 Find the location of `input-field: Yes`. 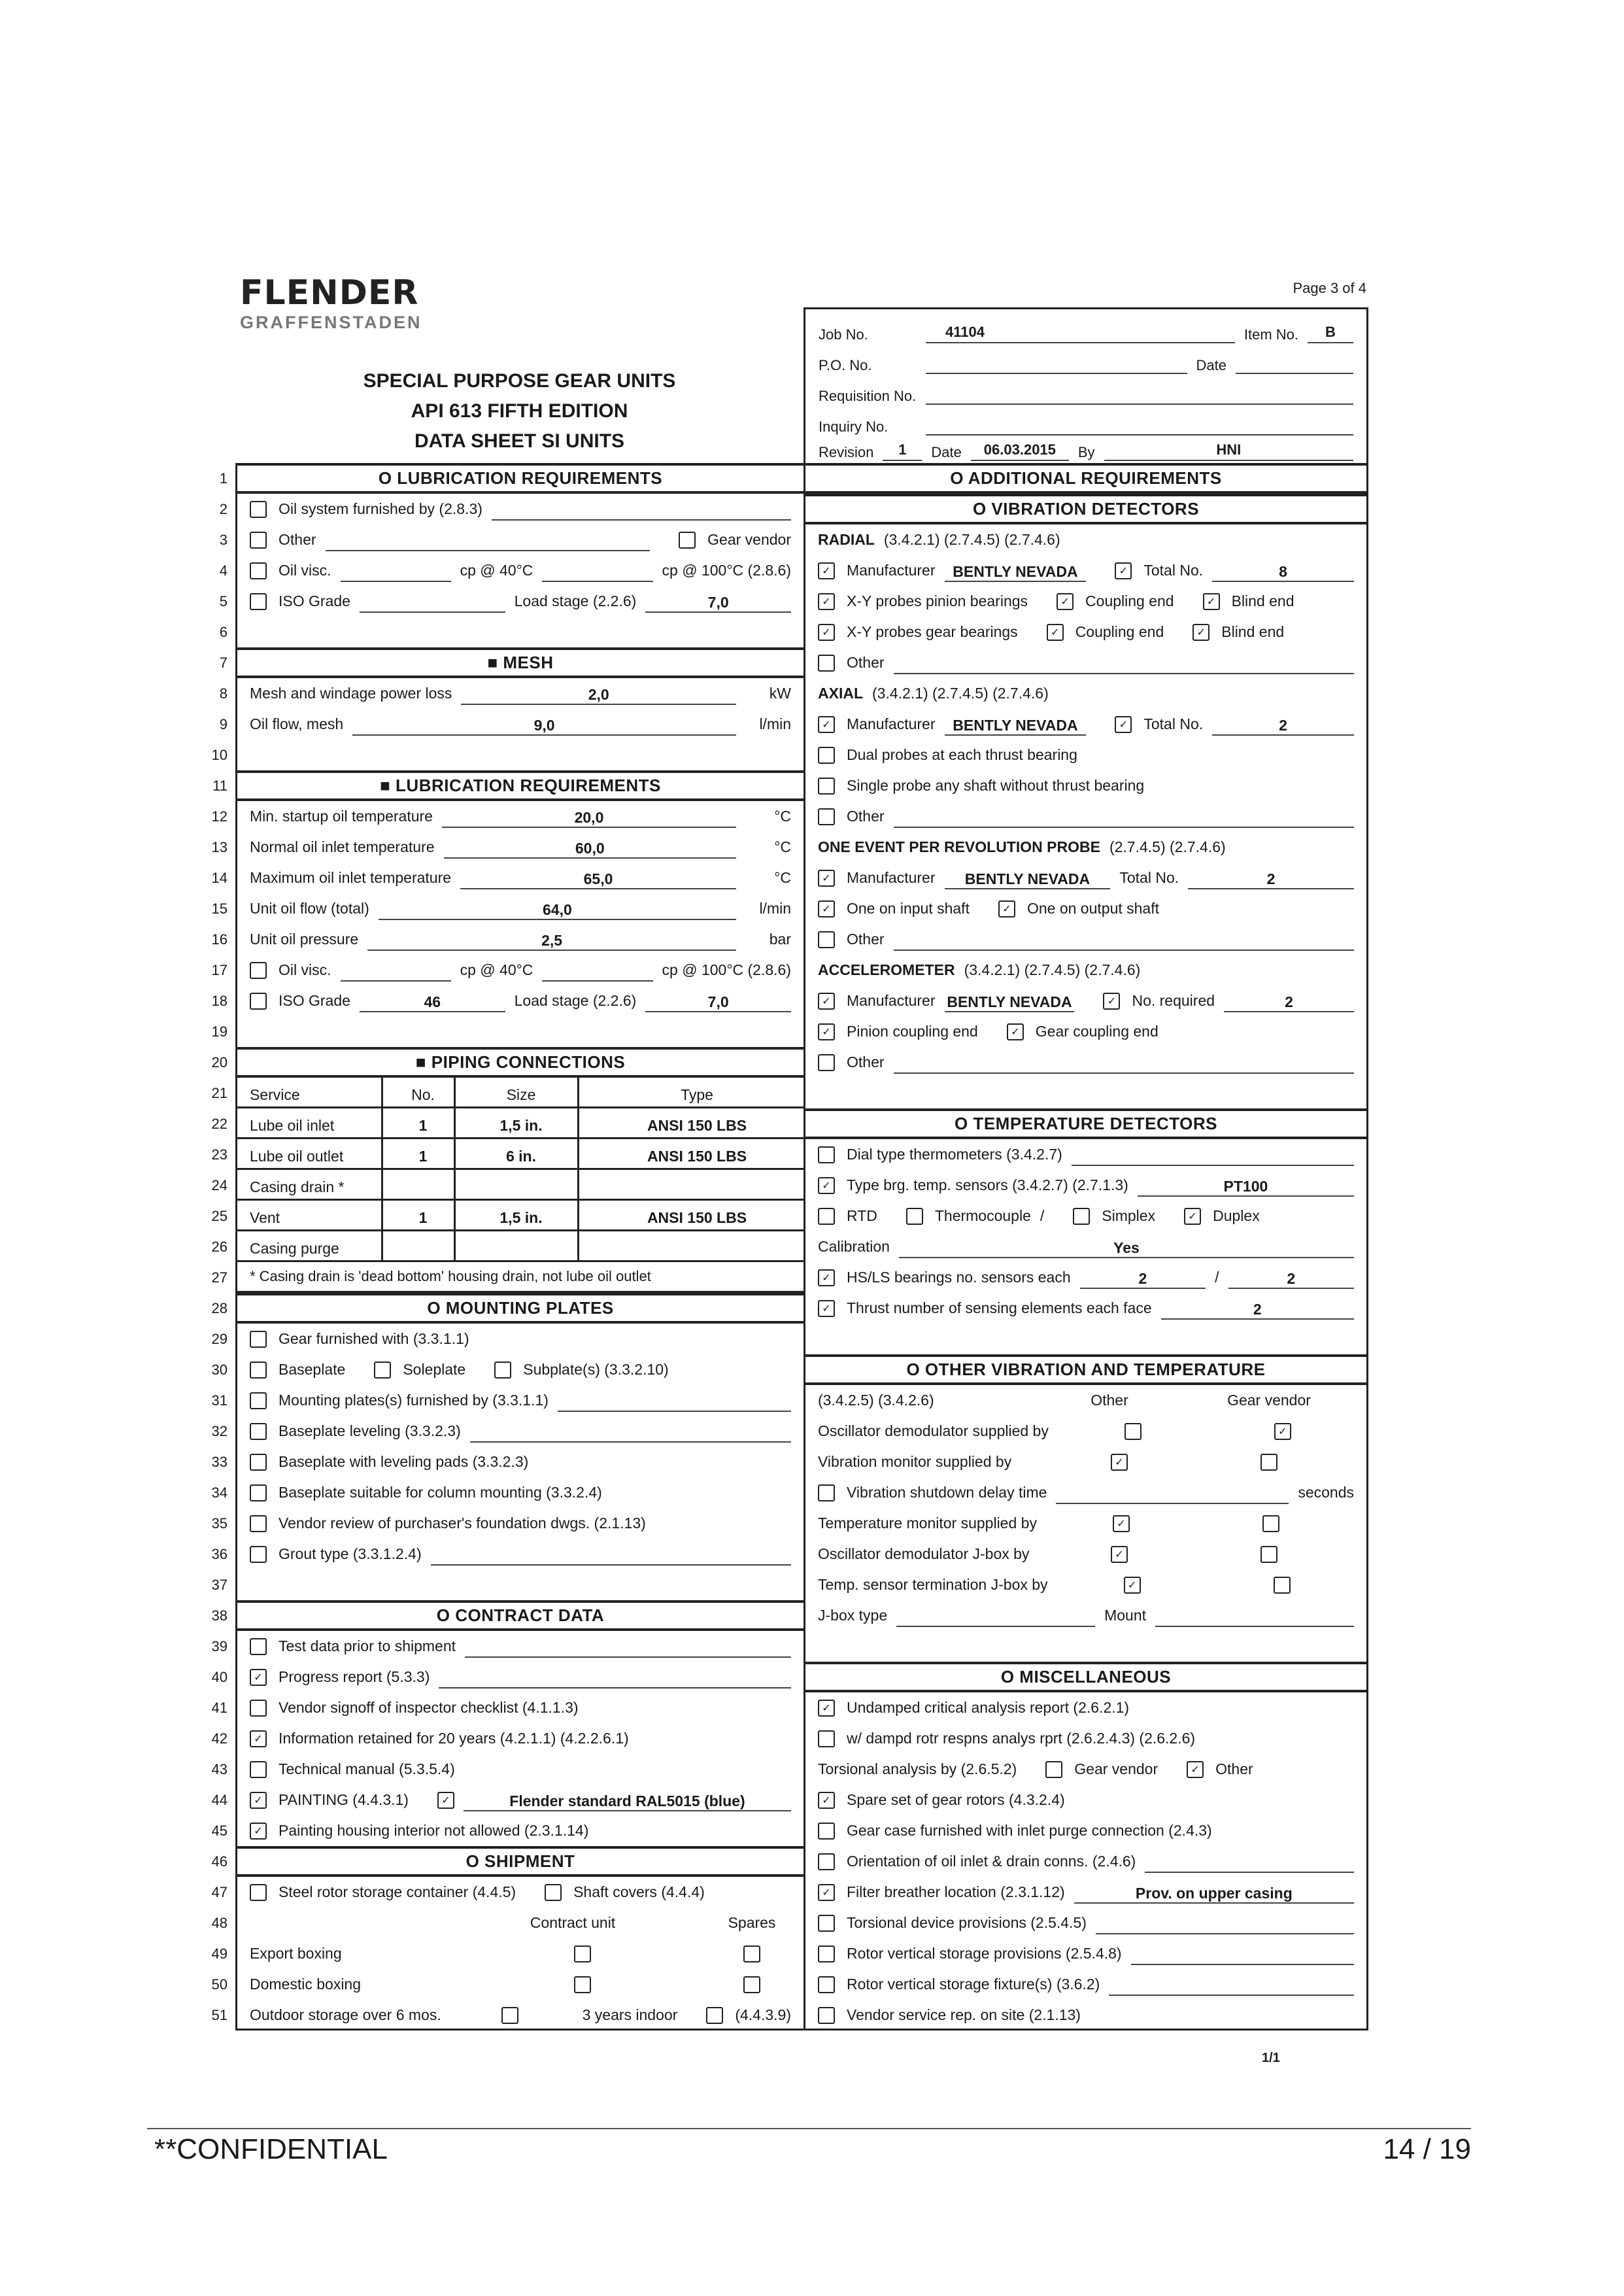

input-field: Yes is located at coordinates (1126, 1248).